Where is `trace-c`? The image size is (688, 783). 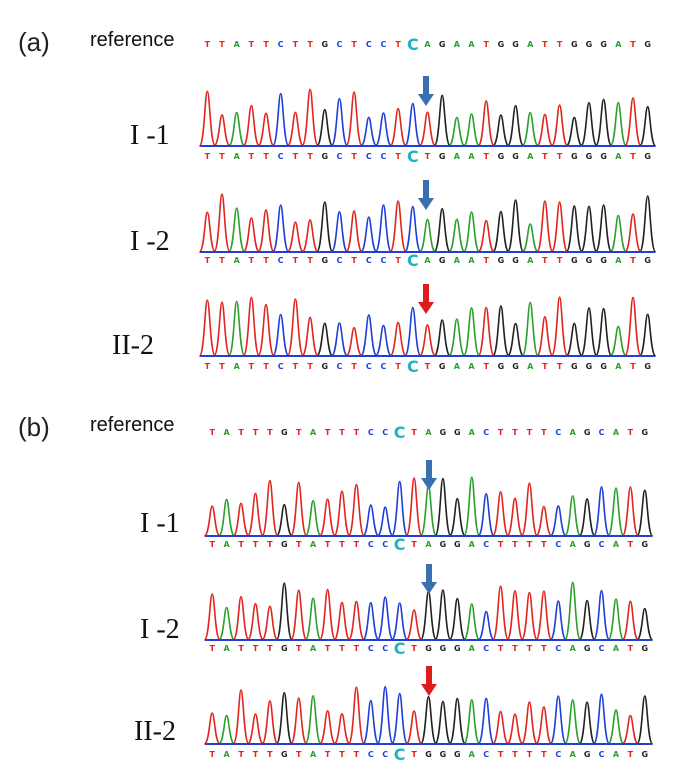 trace-c is located at coordinates (486, 715).